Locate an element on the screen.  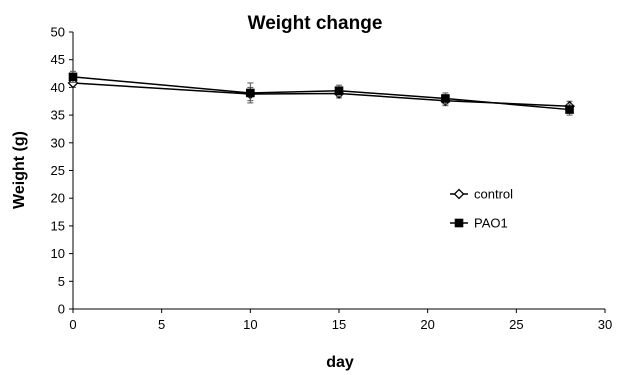
y-tick-label: 15 is located at coordinates (58, 225).